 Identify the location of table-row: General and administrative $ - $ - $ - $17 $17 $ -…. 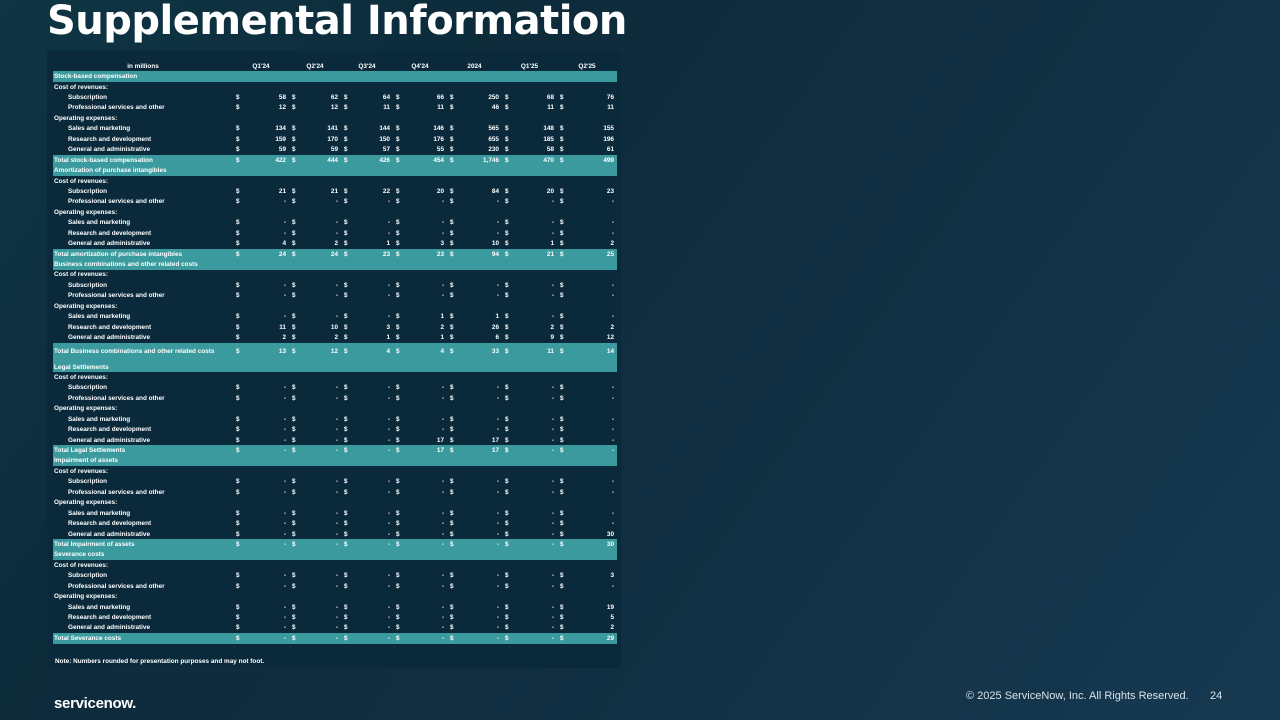
(335, 440).